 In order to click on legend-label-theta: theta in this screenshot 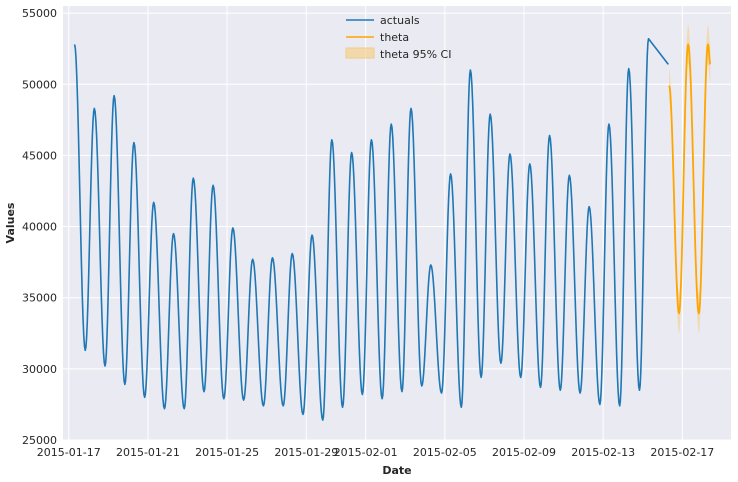, I will do `click(394, 37)`.